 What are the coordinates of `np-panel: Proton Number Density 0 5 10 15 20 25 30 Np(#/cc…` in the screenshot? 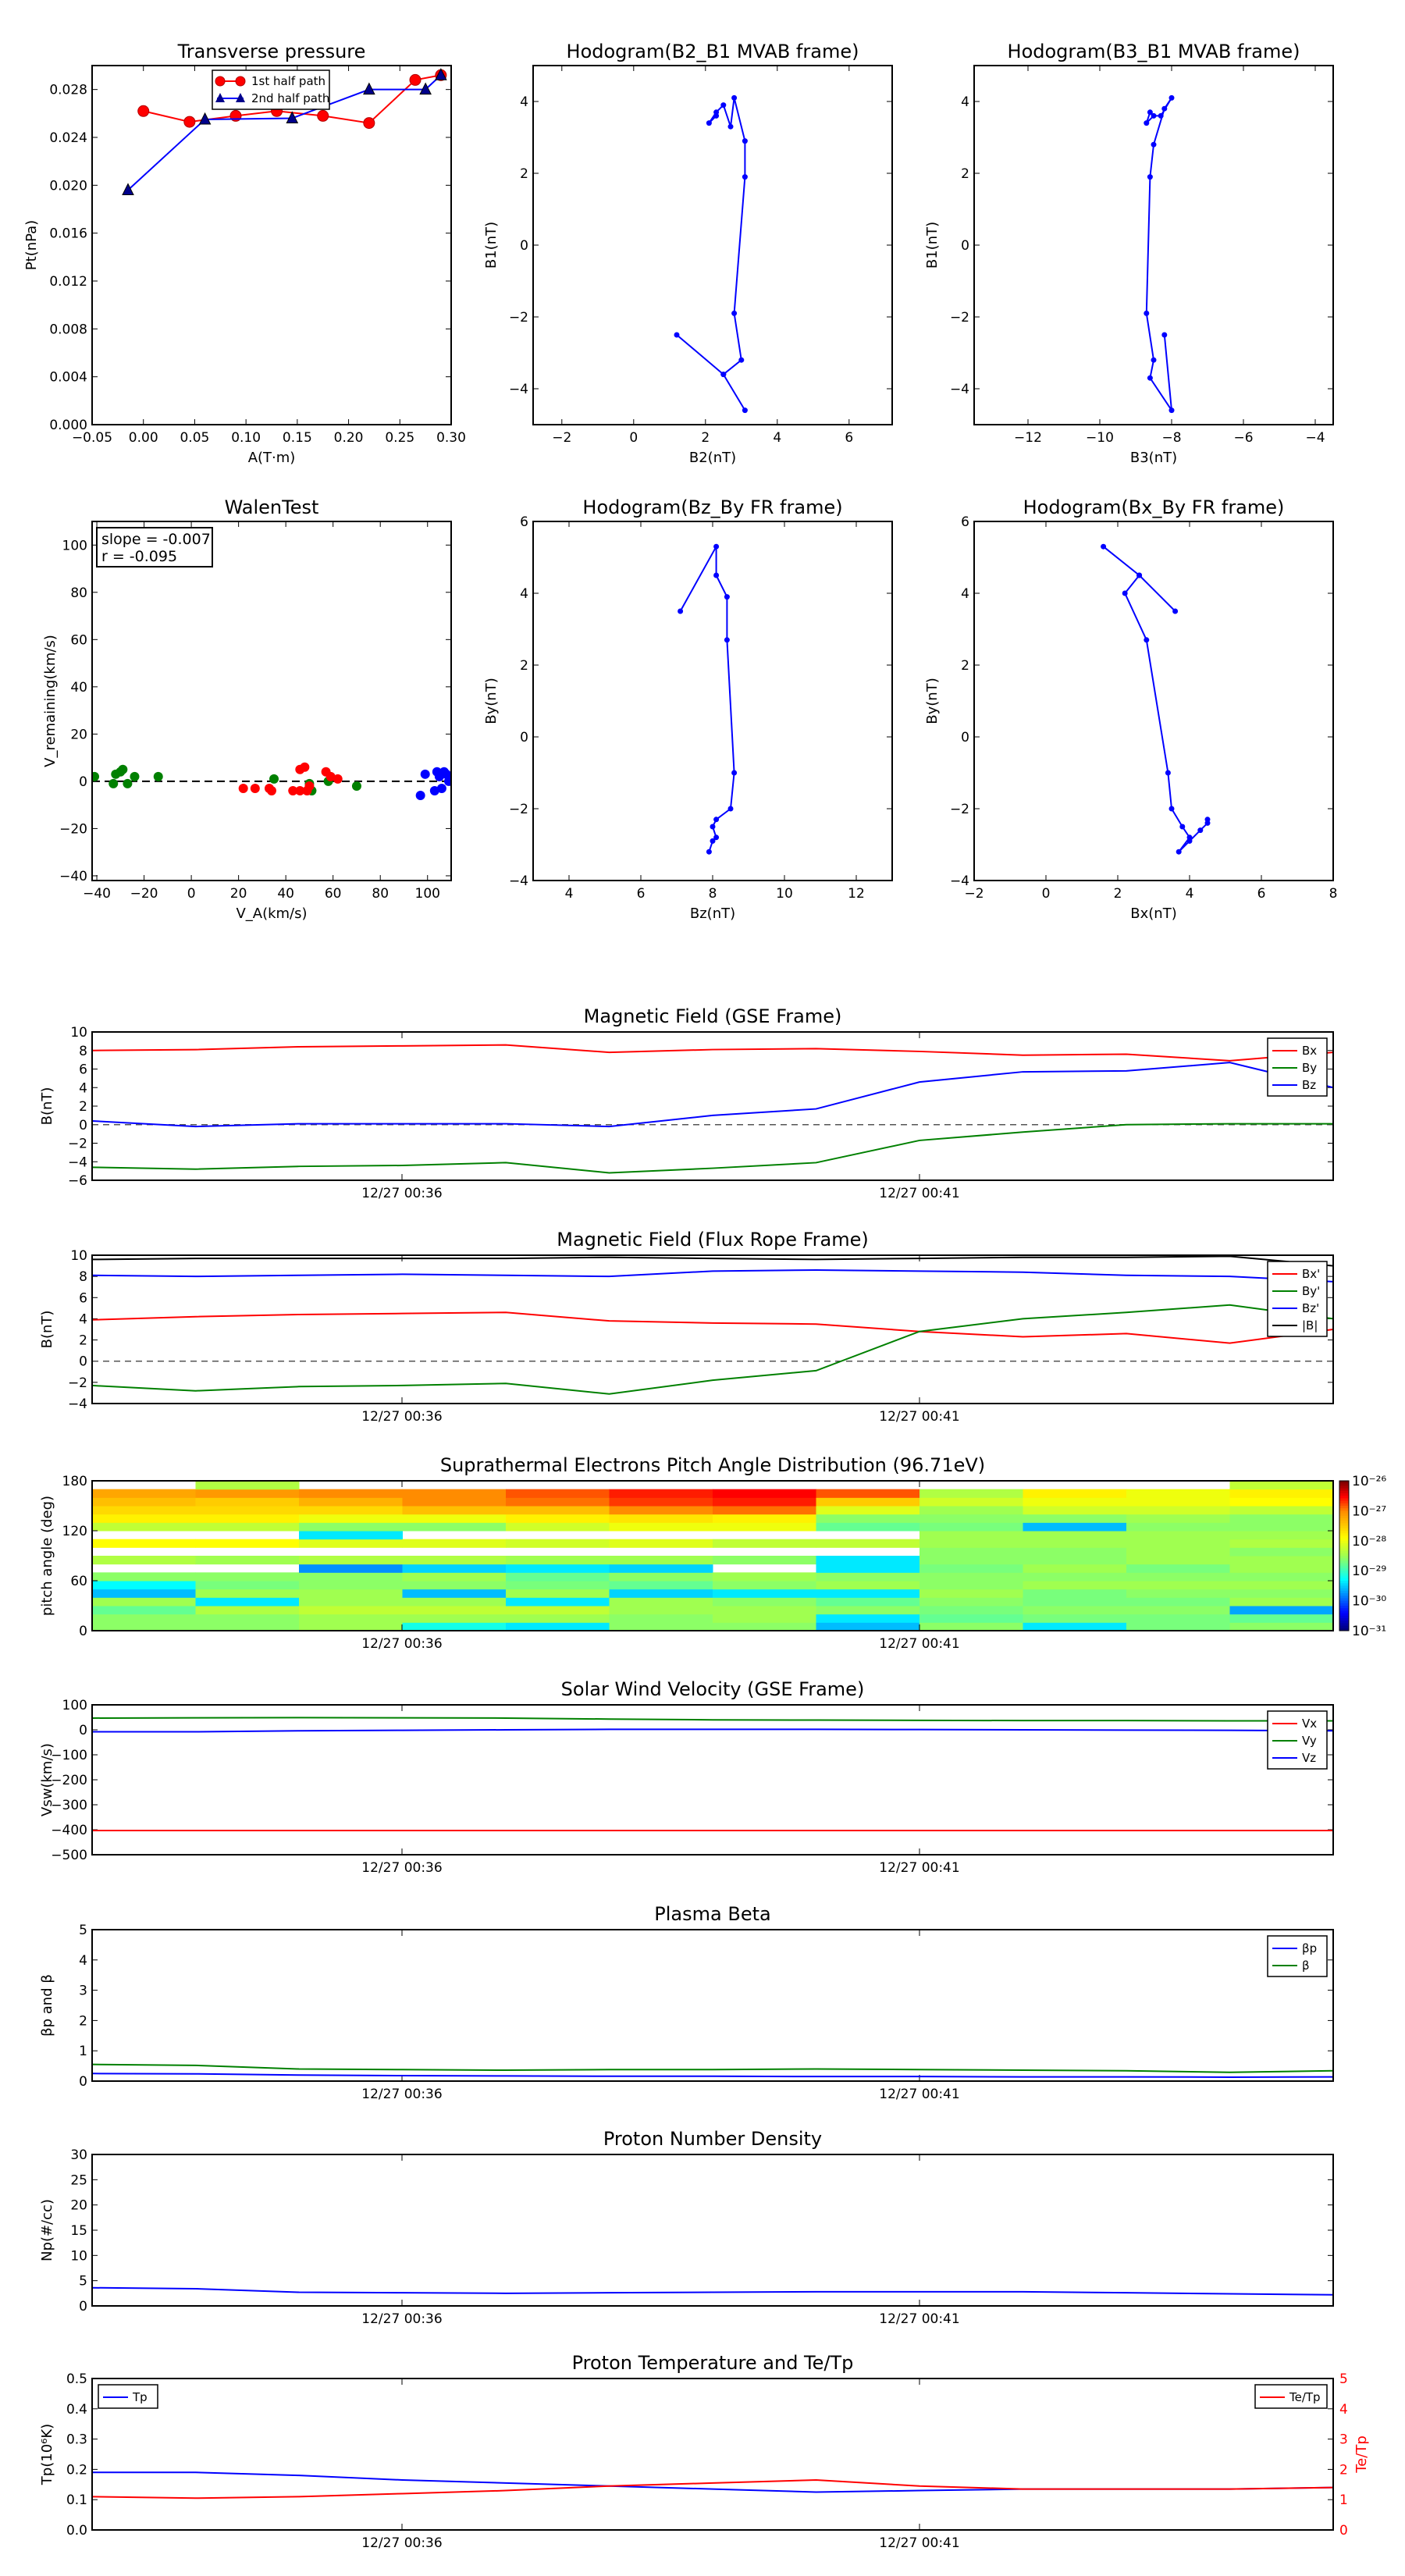 It's located at (686, 2227).